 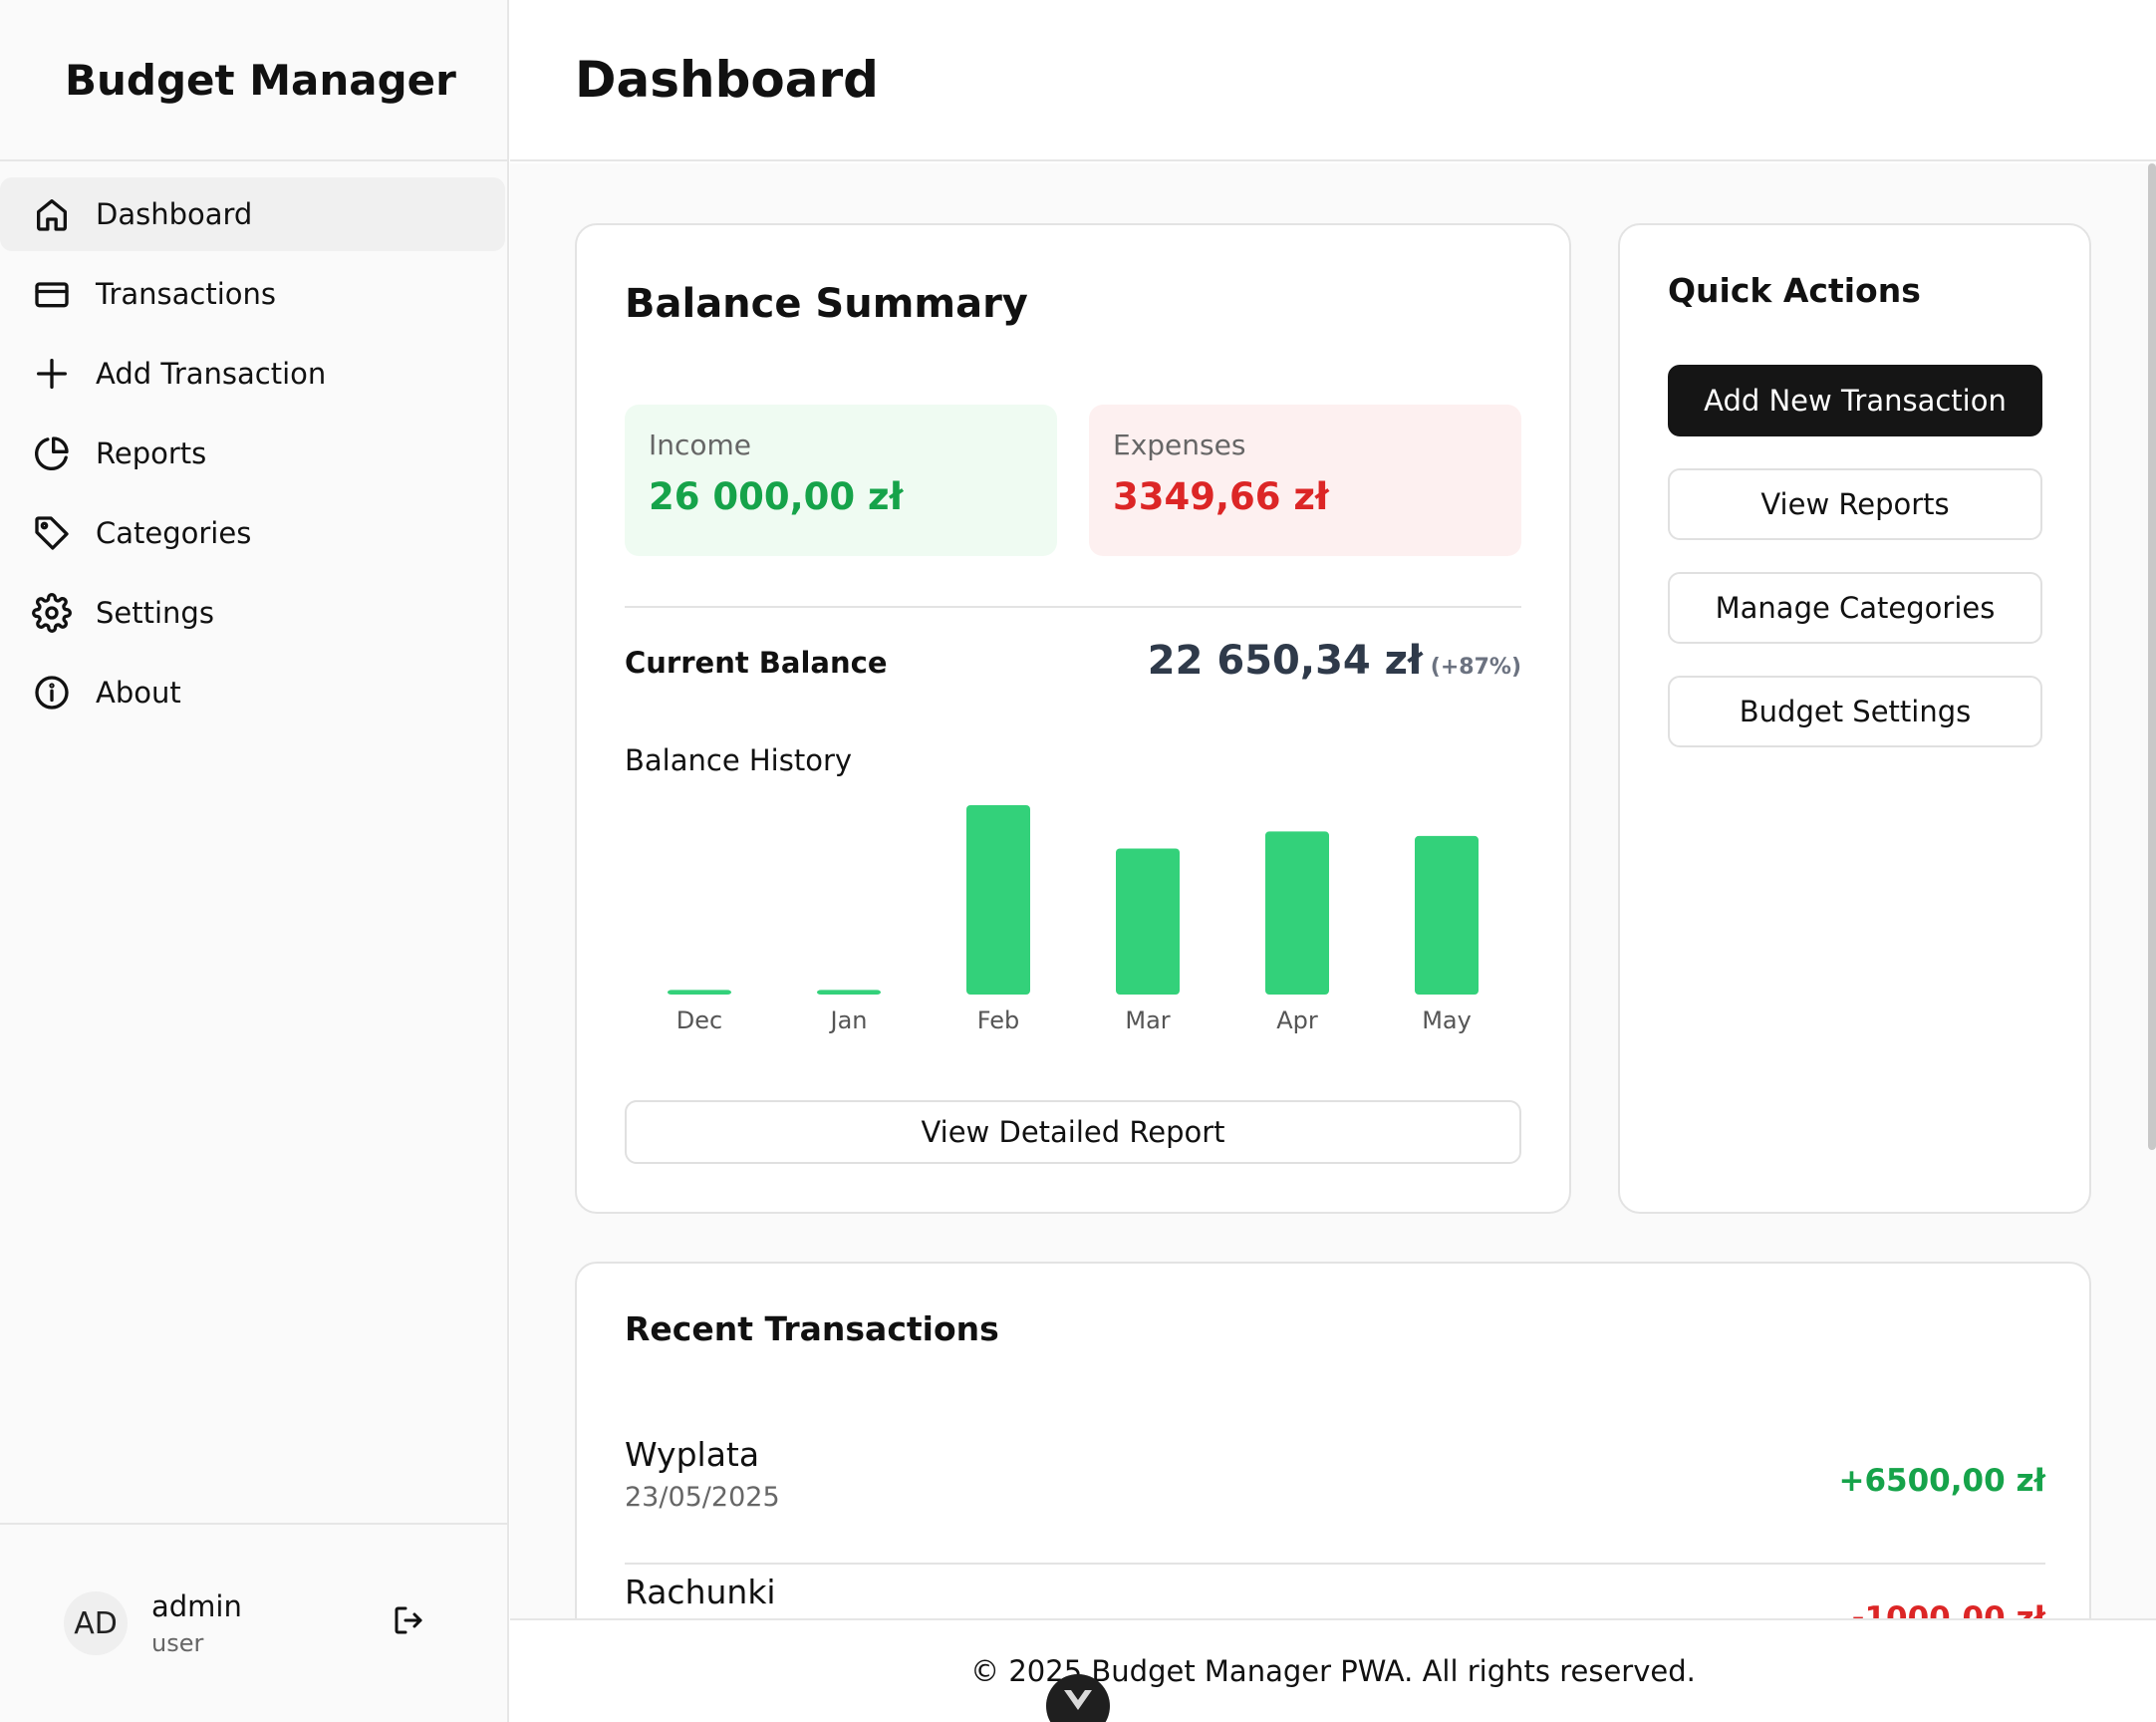 I want to click on transaction-name: Rachunki, so click(x=700, y=1592).